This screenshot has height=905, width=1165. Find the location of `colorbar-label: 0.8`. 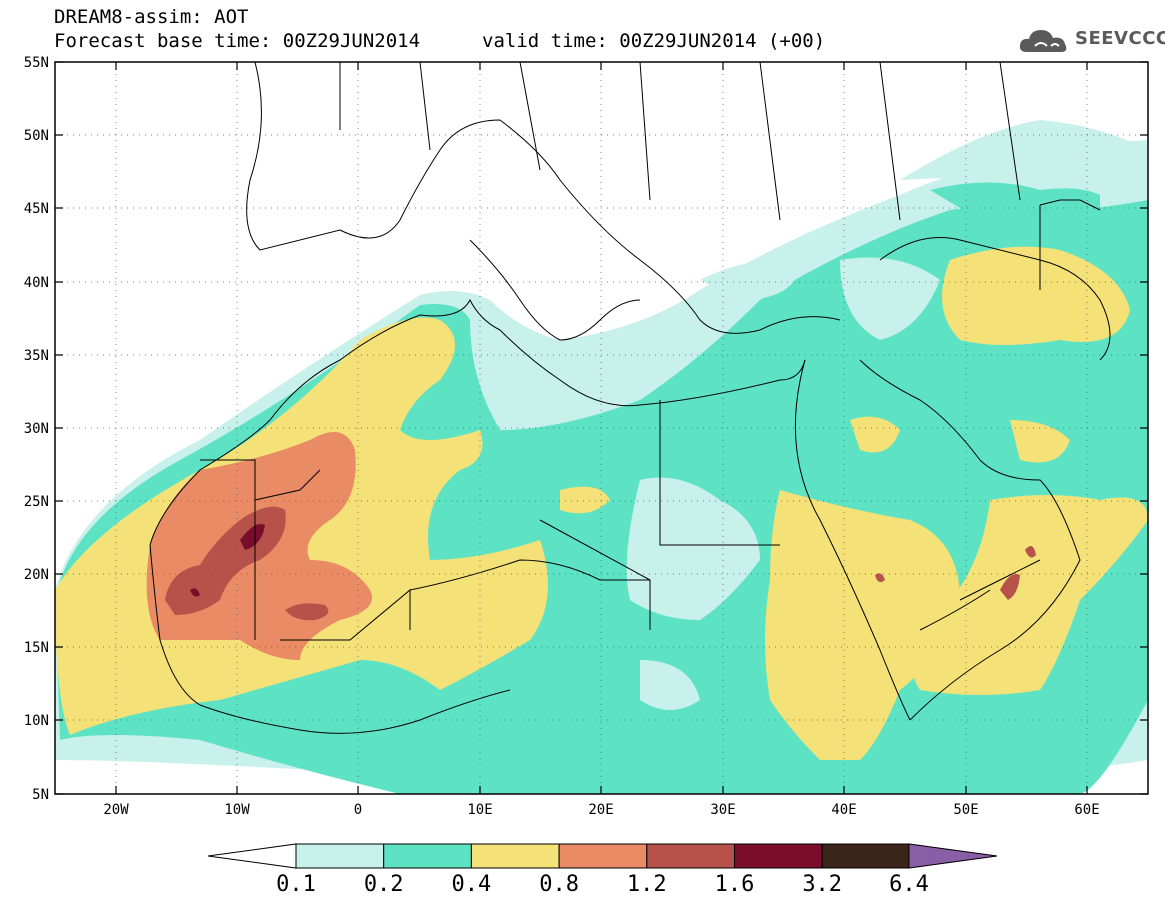

colorbar-label: 0.8 is located at coordinates (559, 884).